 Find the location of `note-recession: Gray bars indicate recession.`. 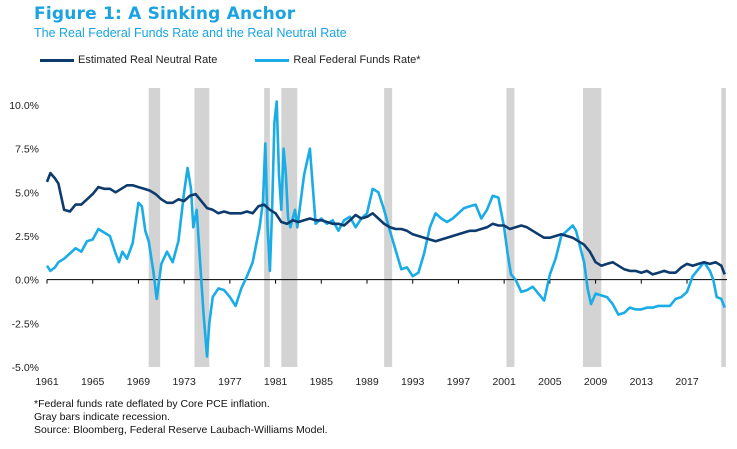

note-recession: Gray bars indicate recession. is located at coordinates (102, 417).